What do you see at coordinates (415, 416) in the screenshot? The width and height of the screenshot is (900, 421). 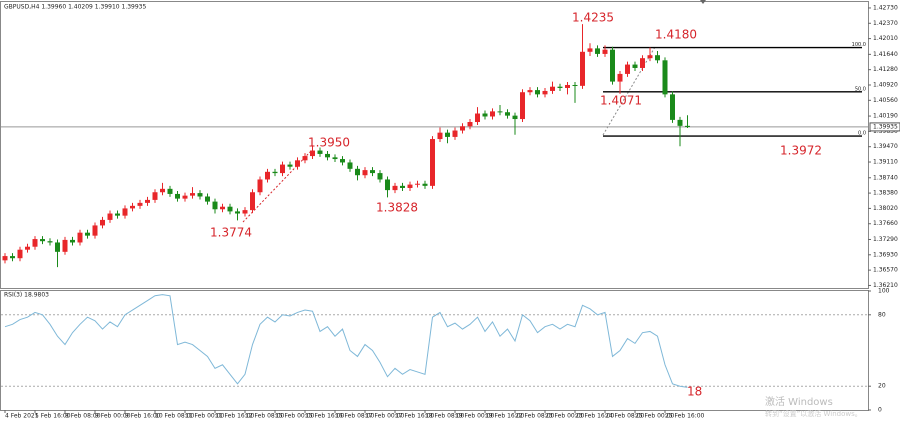 I see `x-tick-label: 17 Feb 16:00` at bounding box center [415, 416].